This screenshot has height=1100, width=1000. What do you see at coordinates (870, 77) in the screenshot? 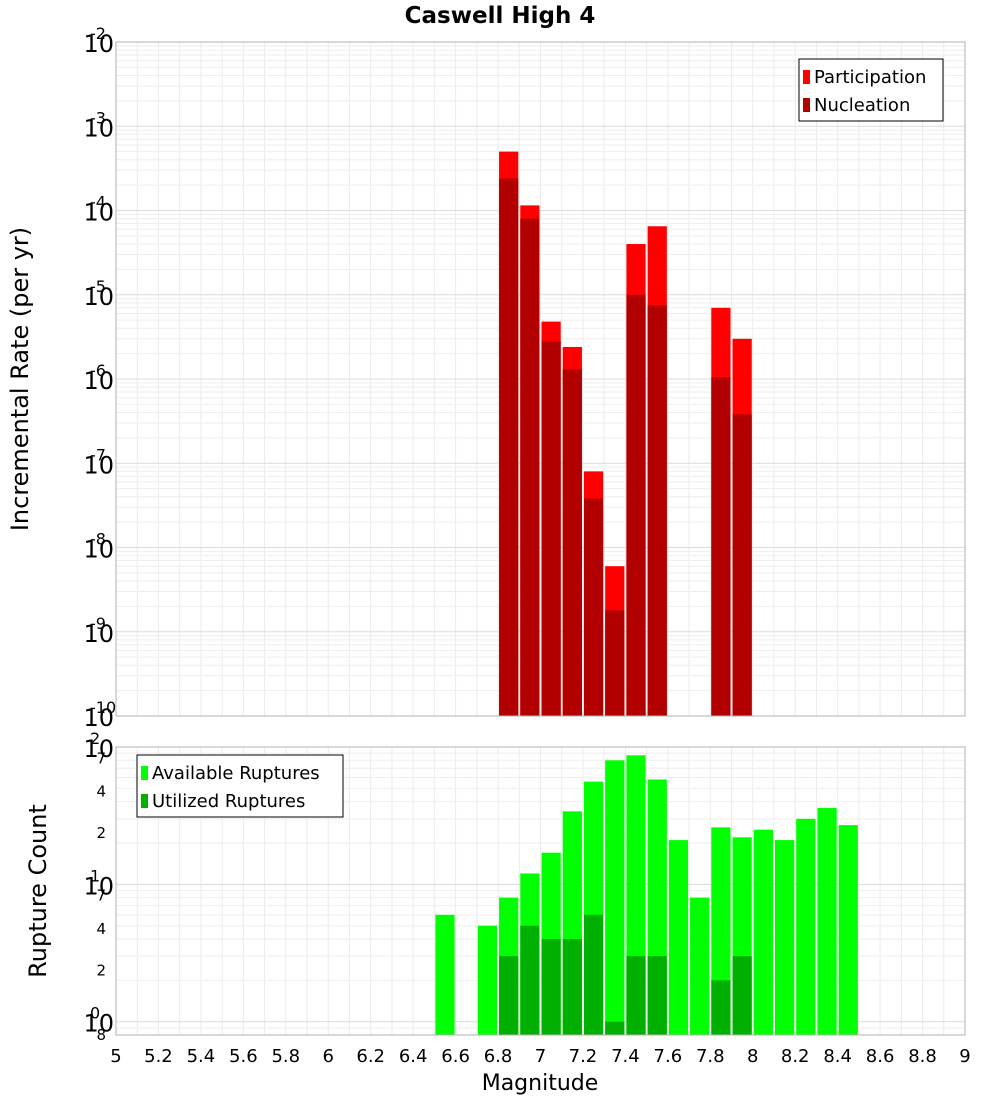
I see `legend-label: Participation` at bounding box center [870, 77].